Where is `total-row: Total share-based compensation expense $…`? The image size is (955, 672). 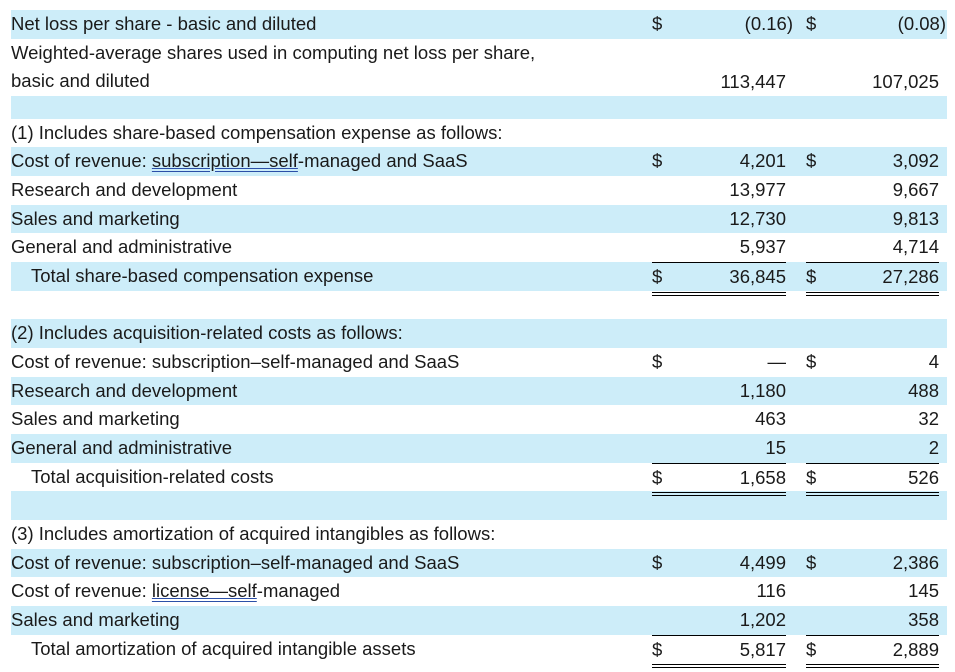
total-row: Total share-based compensation expense $… is located at coordinates (479, 279).